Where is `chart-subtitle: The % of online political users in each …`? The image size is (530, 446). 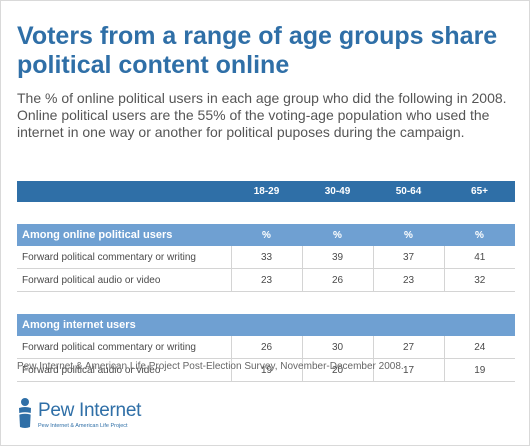
chart-subtitle: The % of online political users in each … is located at coordinates (262, 115).